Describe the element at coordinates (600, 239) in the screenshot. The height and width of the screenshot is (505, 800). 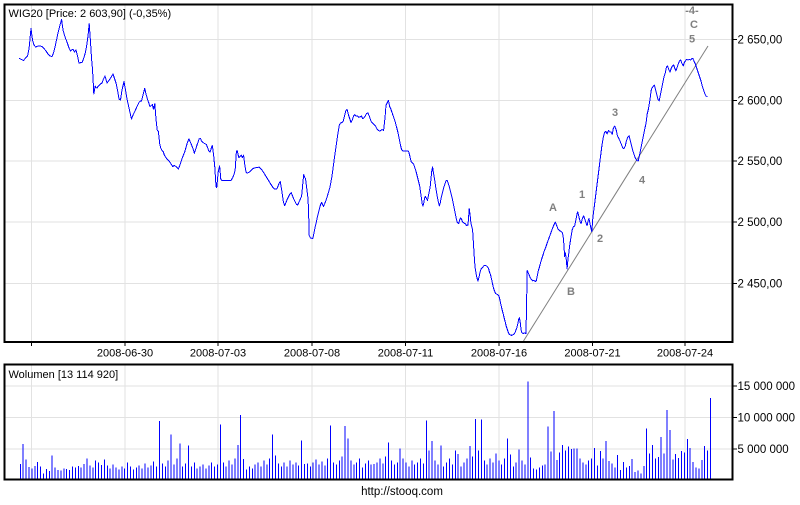
I see `svg-text: 2` at that location.